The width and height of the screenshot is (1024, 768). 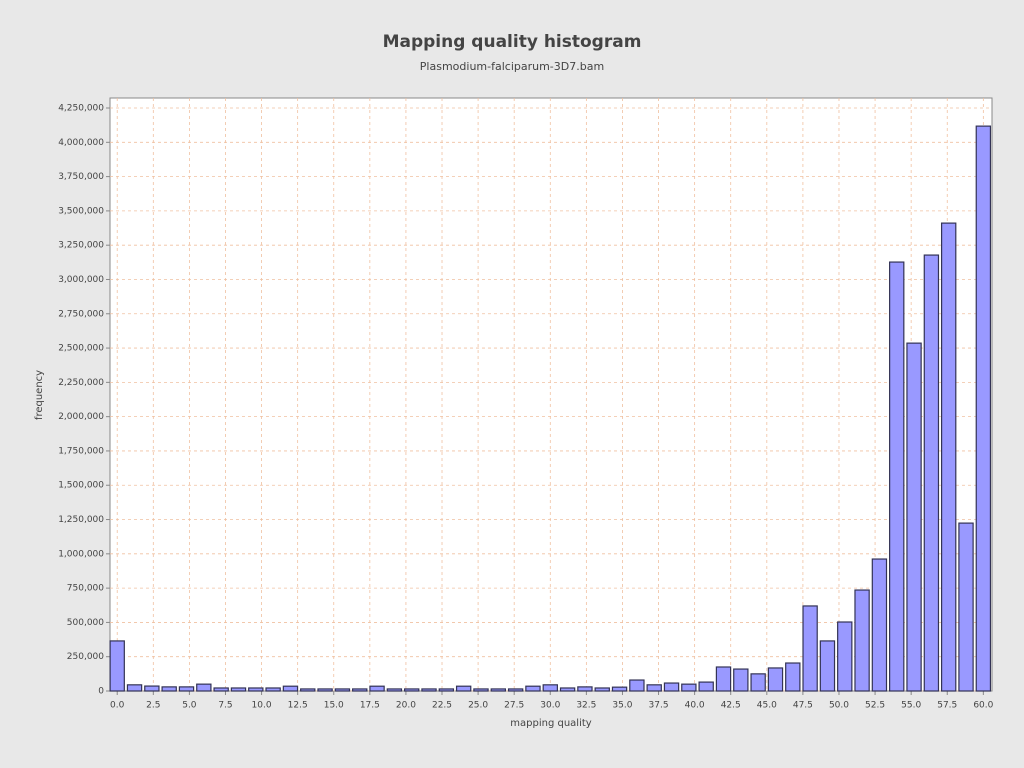 I want to click on y-tick-label: 4,250,000, so click(x=81, y=109).